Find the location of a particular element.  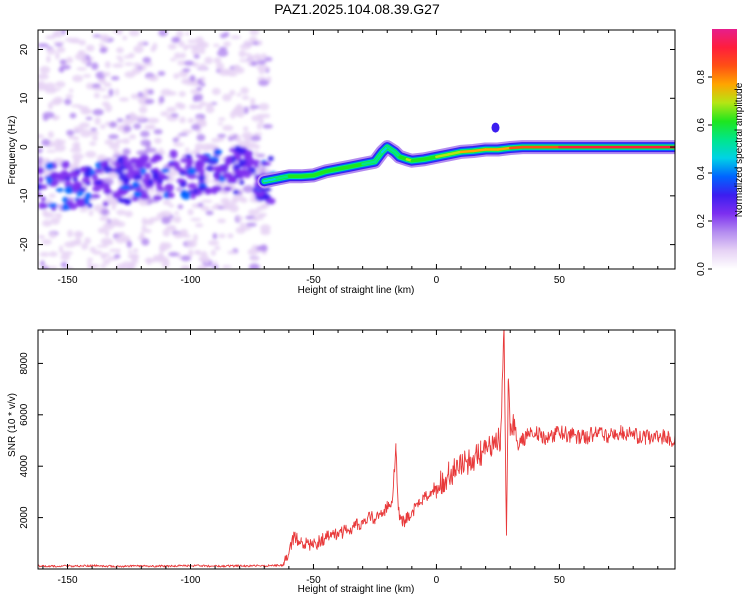

spectrogram-y-label: Frequency (Hz) is located at coordinates (12, 150).